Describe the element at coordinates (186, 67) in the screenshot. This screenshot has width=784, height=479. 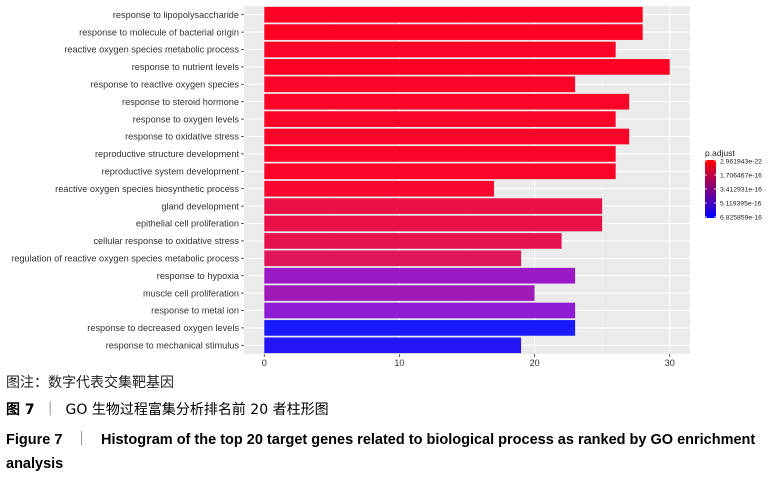
I see `category-label: response to nutrient levels` at that location.